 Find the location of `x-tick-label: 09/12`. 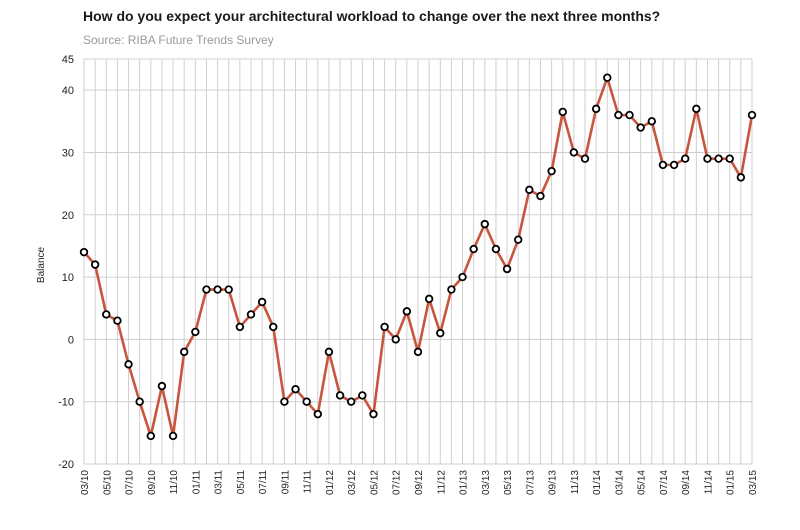

x-tick-label: 09/12 is located at coordinates (419, 482).